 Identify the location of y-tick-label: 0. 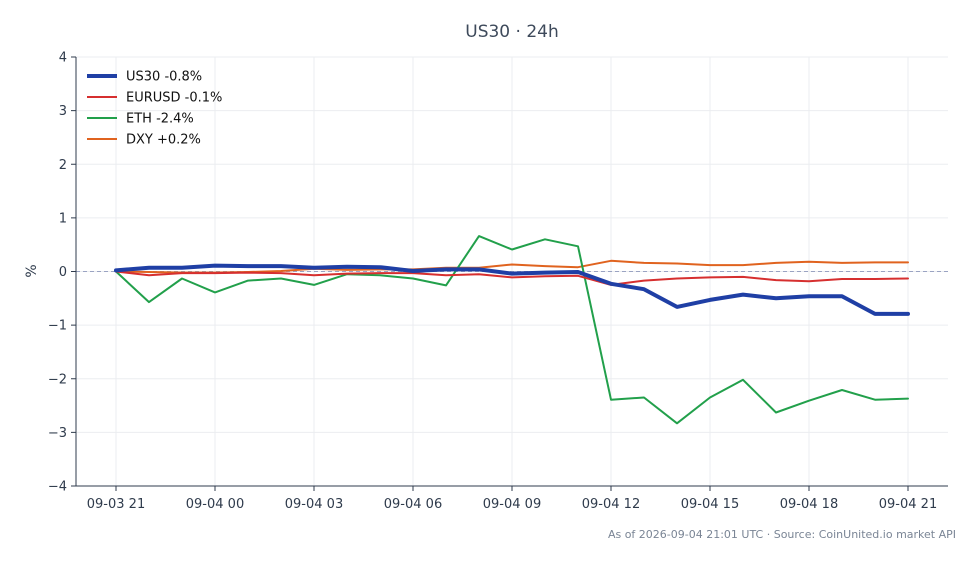
(63, 272).